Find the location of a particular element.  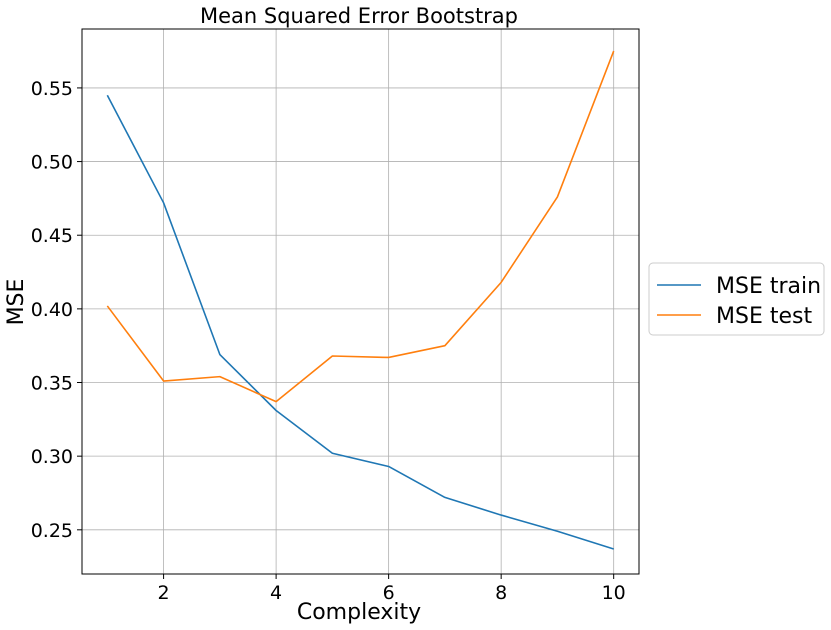

x-axis: 2 4 6 8 10 is located at coordinates (392, 589).